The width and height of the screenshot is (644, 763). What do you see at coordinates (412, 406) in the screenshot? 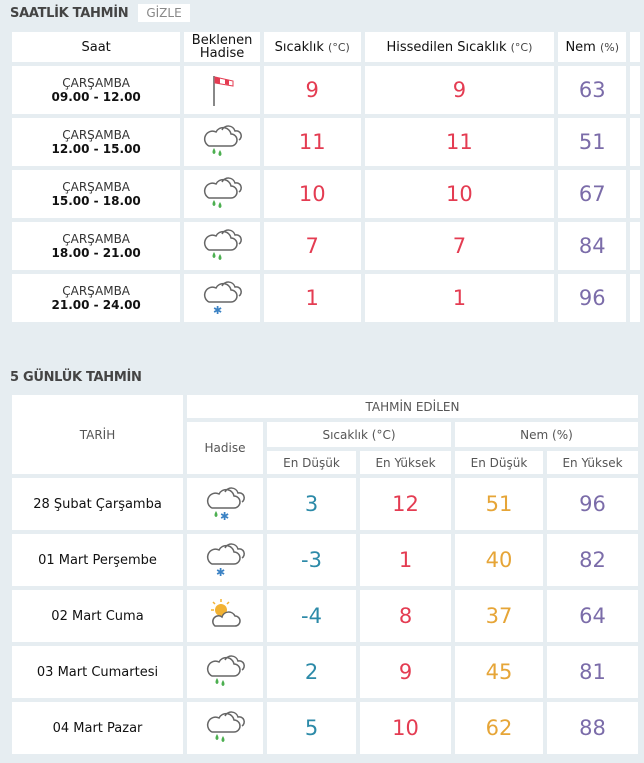
I see `header-group: TAHMİN EDİLEN` at bounding box center [412, 406].